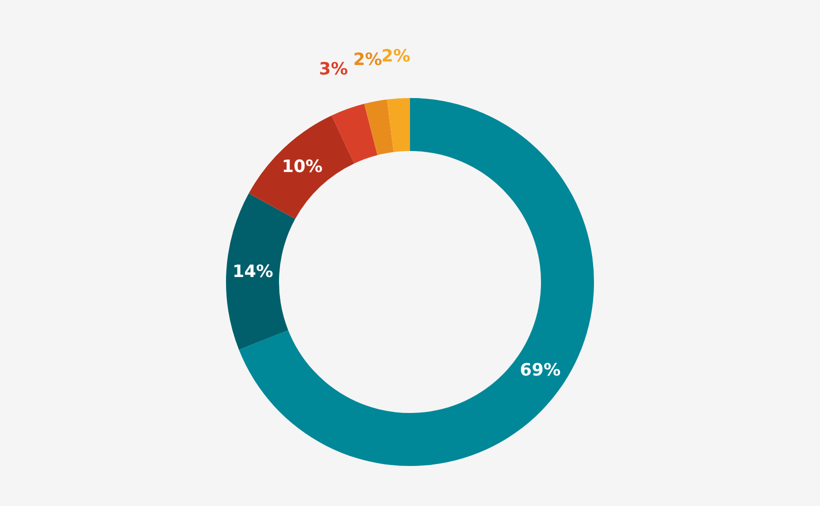  I want to click on data-label: 14%, so click(253, 272).